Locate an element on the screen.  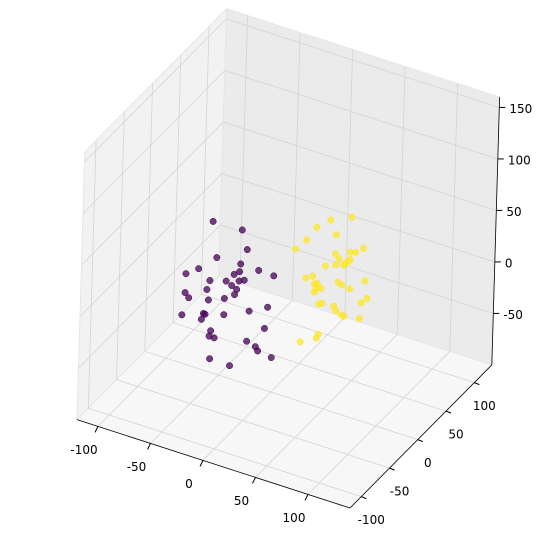
x-axis-line is located at coordinates (213, 464).